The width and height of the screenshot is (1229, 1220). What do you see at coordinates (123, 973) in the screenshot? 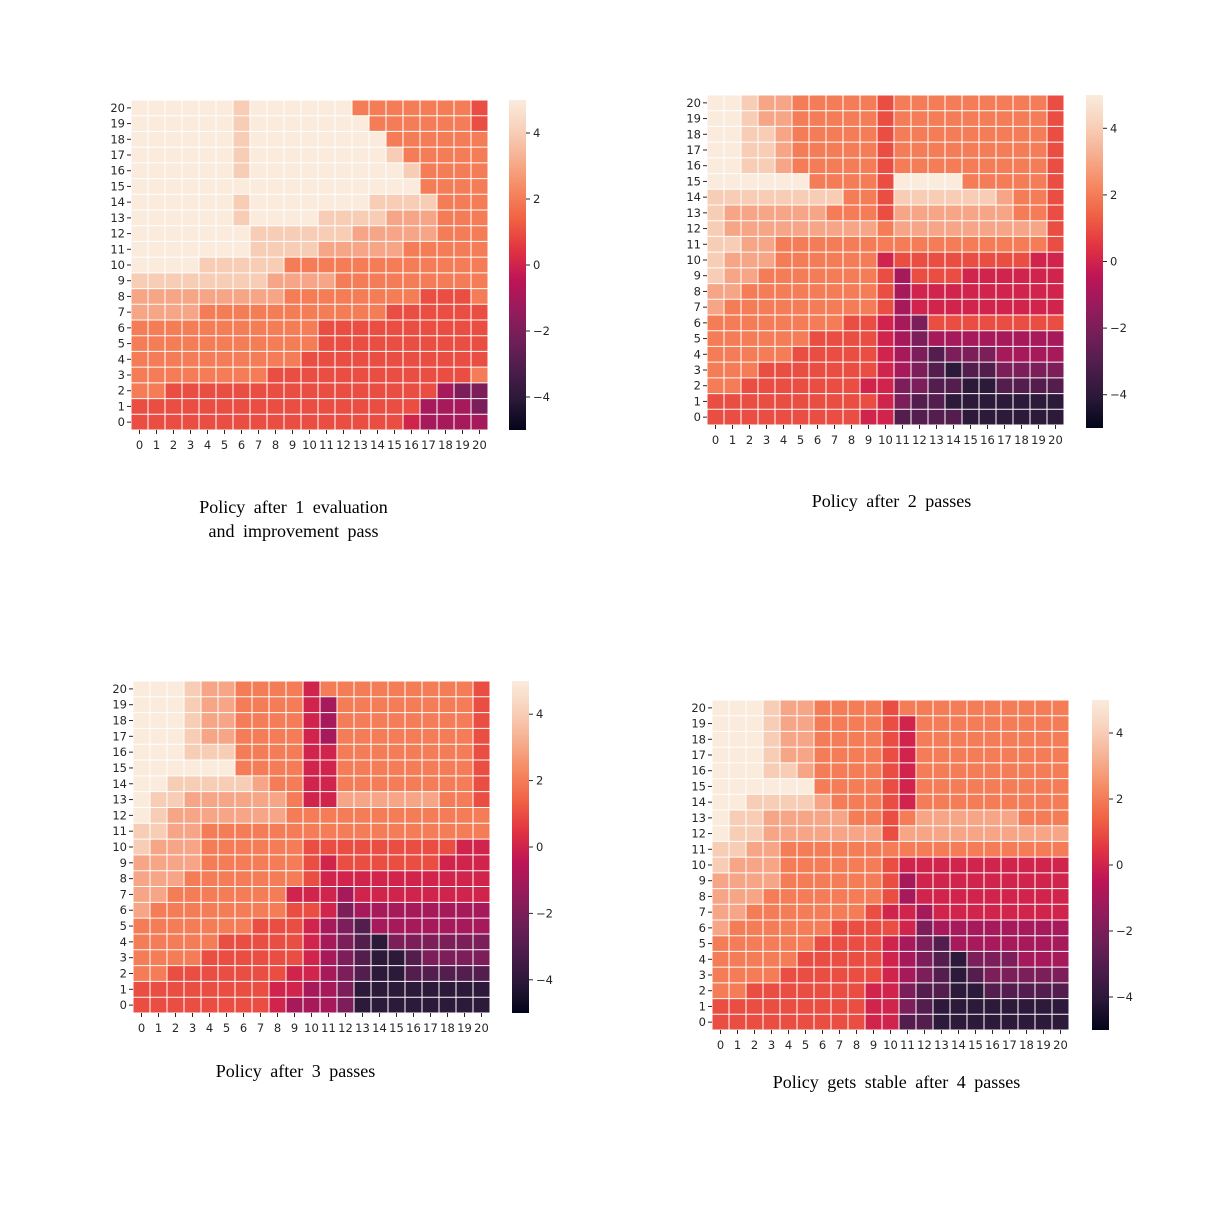
I see `y-tick-label: 2` at bounding box center [123, 973].